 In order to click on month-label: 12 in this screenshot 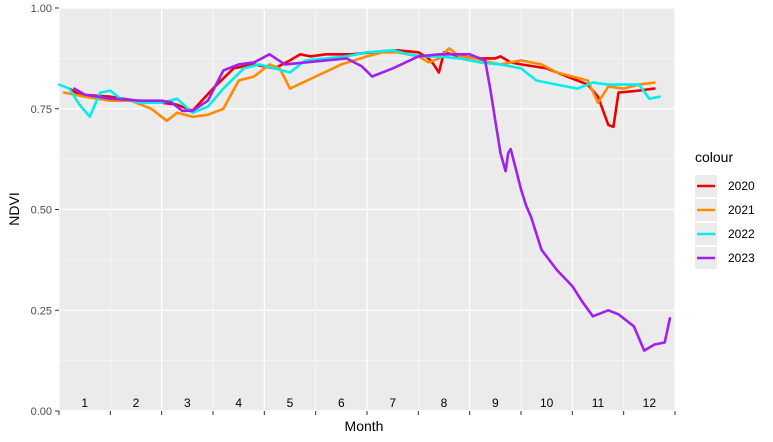, I will do `click(650, 403)`.